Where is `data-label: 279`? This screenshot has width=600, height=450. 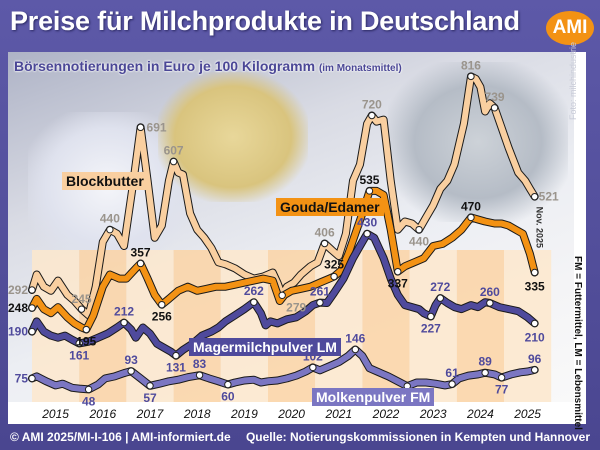 data-label: 279 is located at coordinates (296, 307).